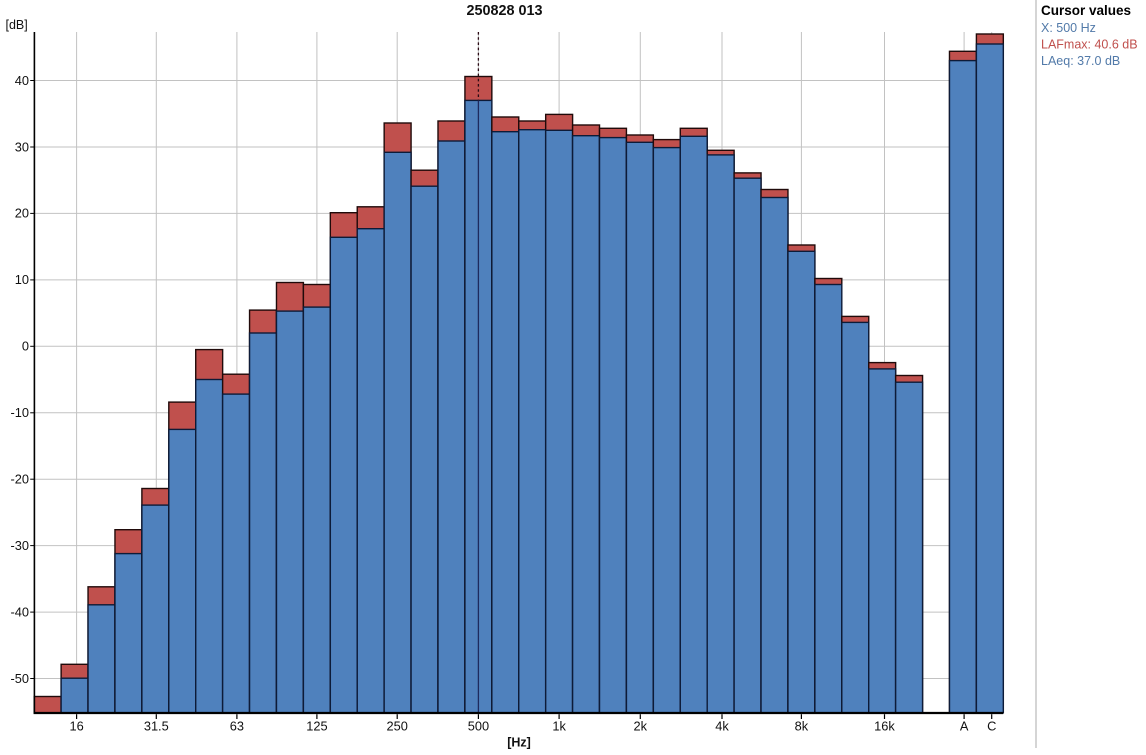 The width and height of the screenshot is (1146, 755). What do you see at coordinates (20, 678) in the screenshot?
I see `svg-text: -50` at bounding box center [20, 678].